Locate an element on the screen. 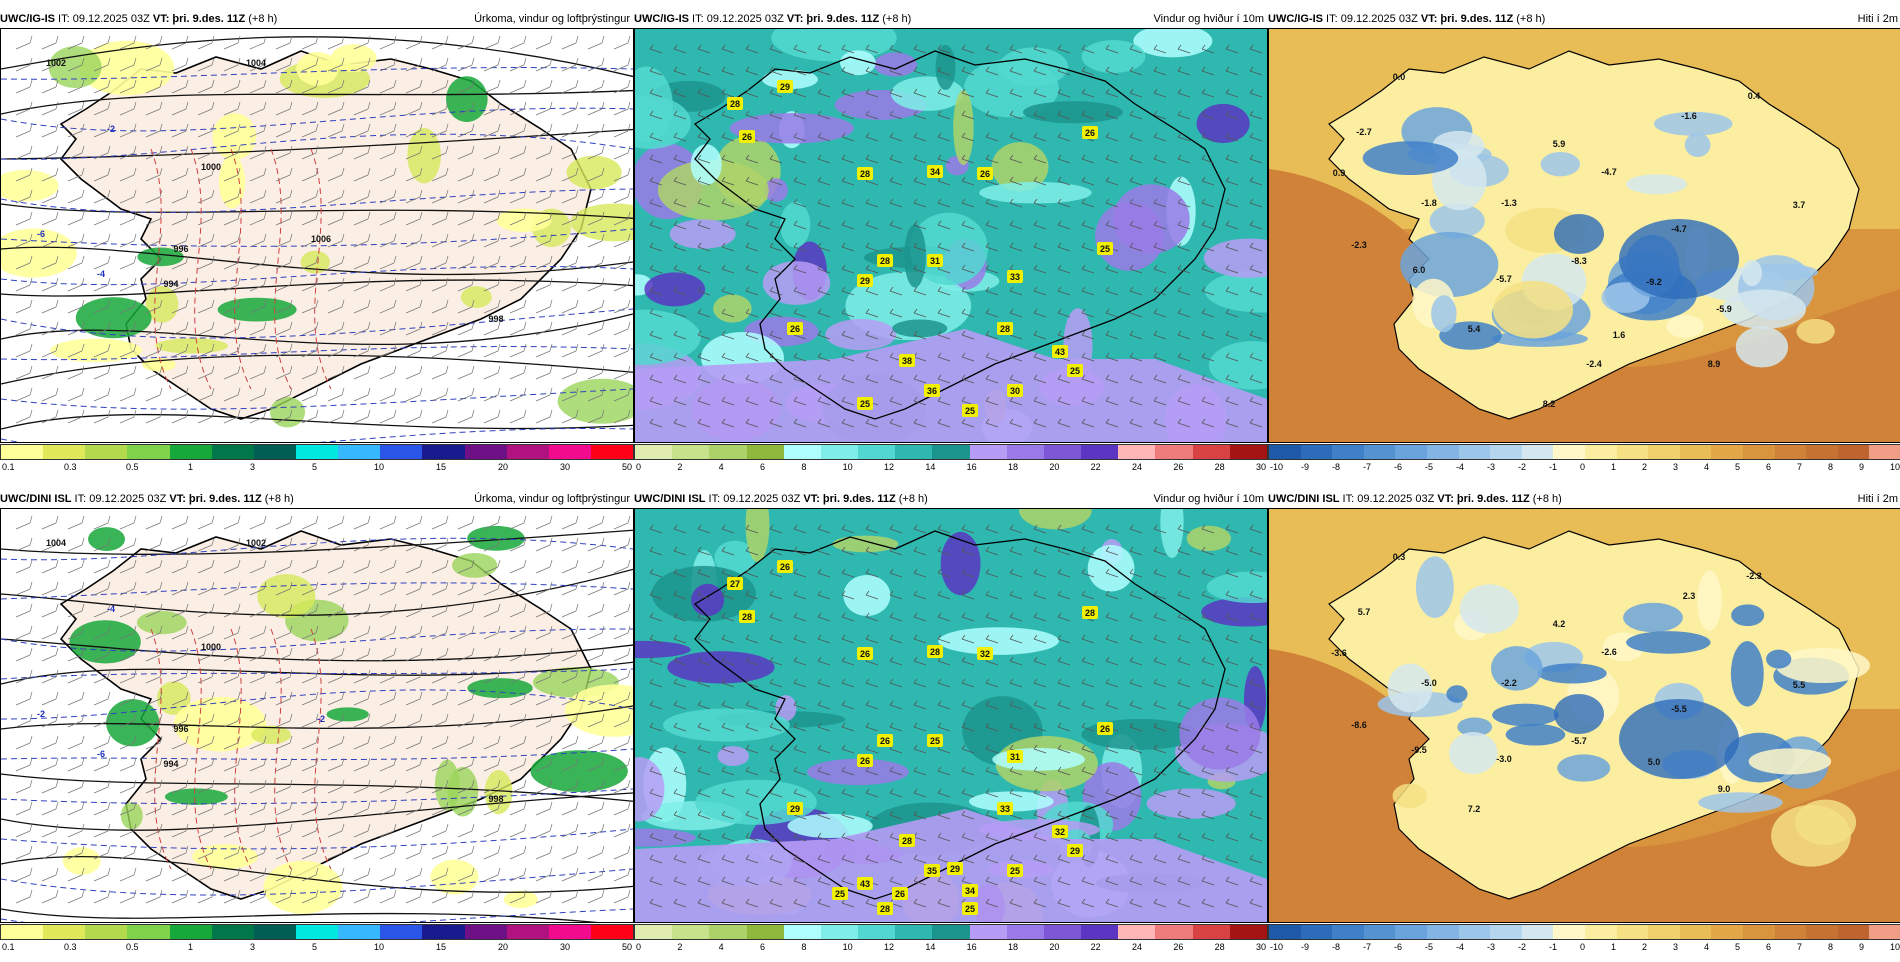  svg-text: 36 is located at coordinates (932, 391).